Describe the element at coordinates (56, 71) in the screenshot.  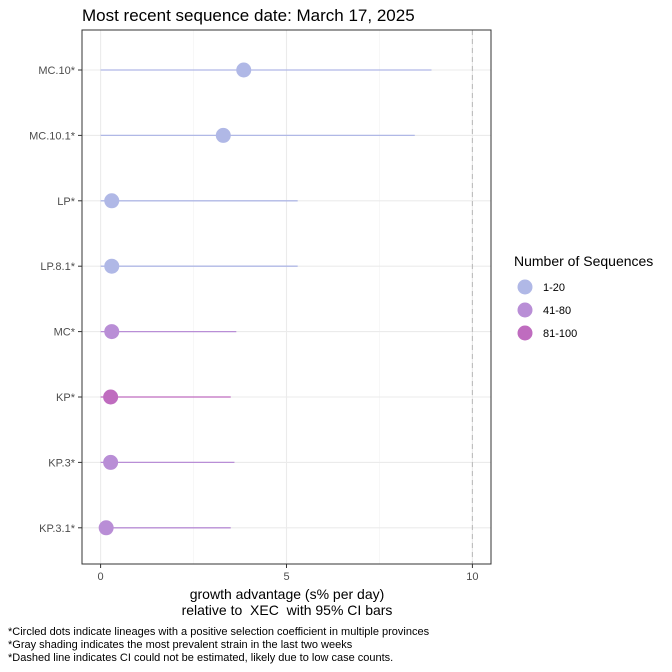
I see `y-tick-label: MC.10*` at that location.